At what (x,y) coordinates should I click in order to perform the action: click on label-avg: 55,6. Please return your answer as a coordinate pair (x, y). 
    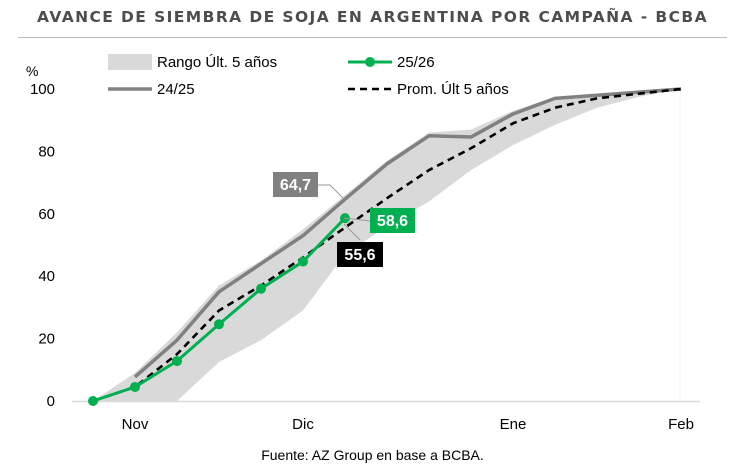
    Looking at the image, I should click on (359, 255).